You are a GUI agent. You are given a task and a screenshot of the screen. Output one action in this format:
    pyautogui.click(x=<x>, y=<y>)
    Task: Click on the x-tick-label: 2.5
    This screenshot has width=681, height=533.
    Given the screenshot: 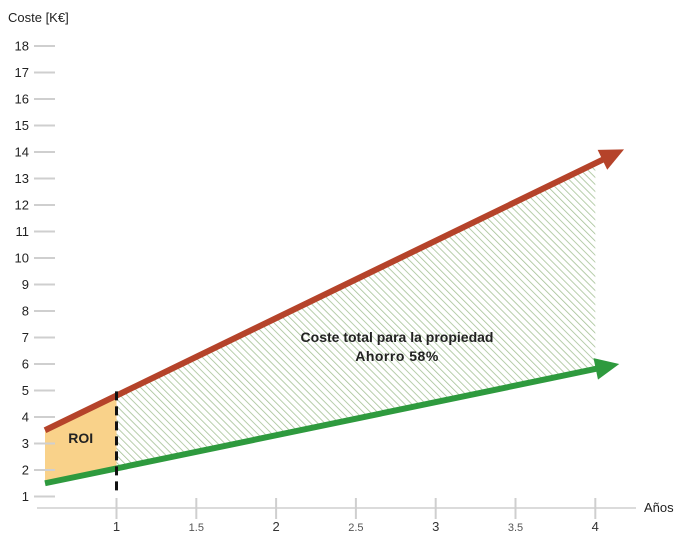 What is the action you would take?
    pyautogui.click(x=355, y=527)
    